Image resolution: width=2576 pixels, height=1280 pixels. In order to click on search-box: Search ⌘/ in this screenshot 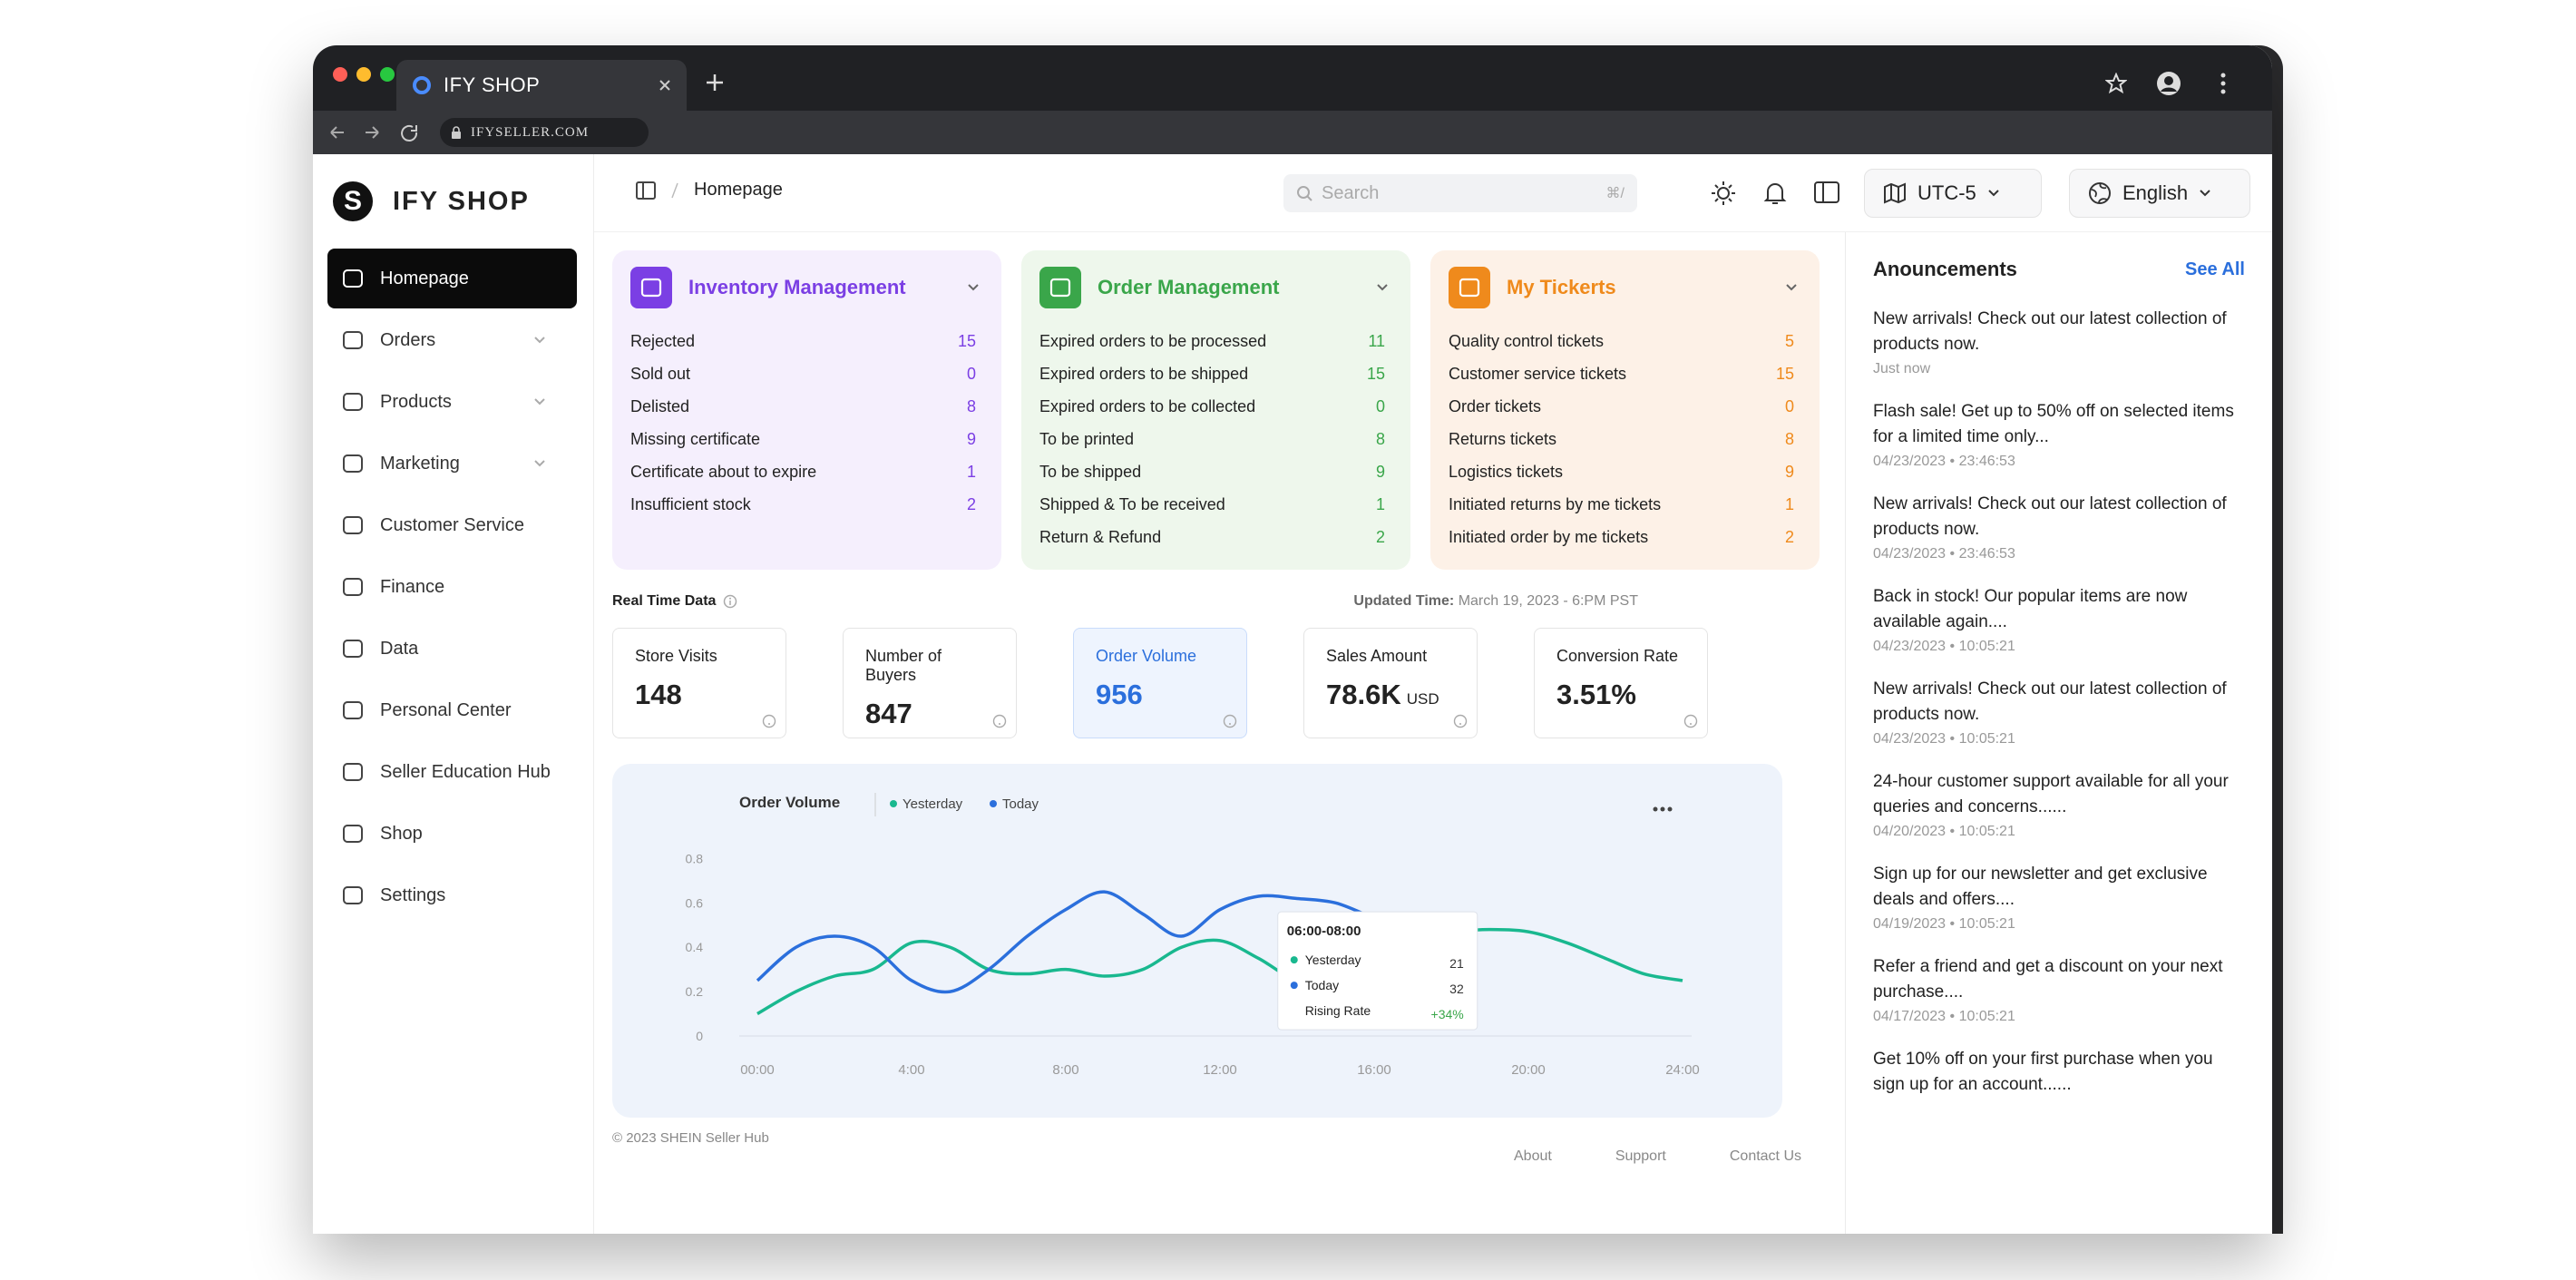, I will do `click(1460, 193)`.